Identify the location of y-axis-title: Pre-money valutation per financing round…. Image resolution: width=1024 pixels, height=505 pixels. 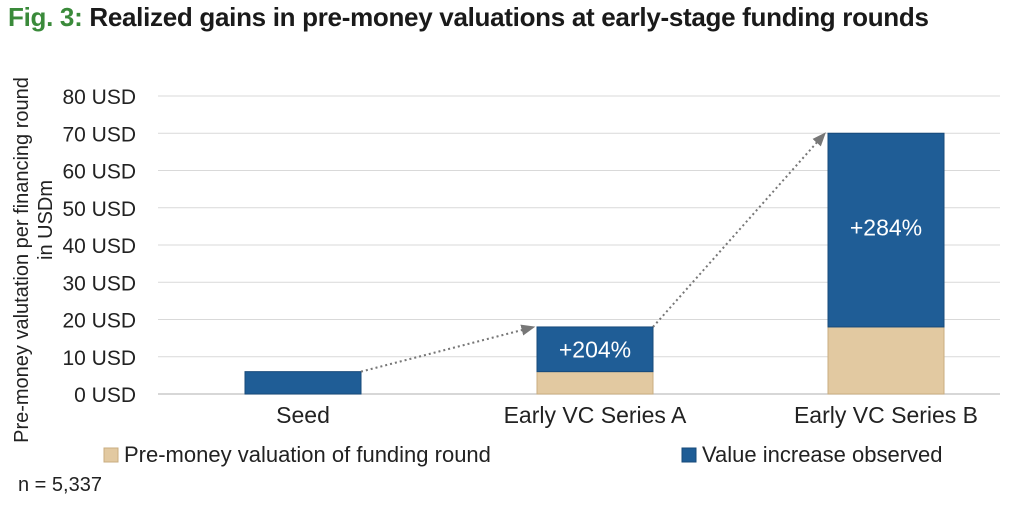
(34, 260).